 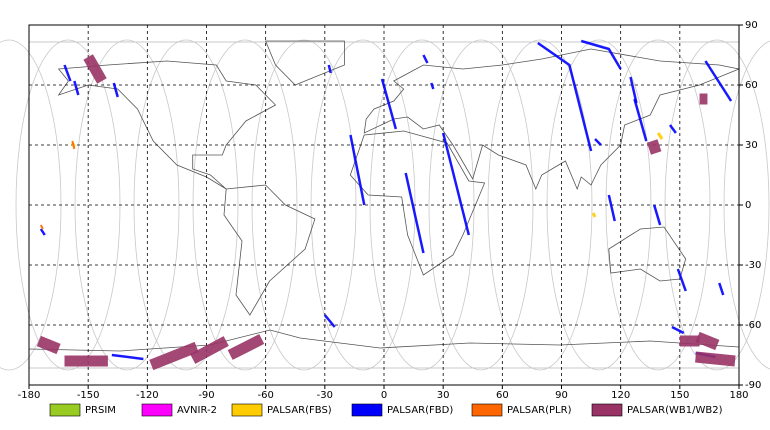 What do you see at coordinates (561, 395) in the screenshot?
I see `x-tick-label: 90` at bounding box center [561, 395].